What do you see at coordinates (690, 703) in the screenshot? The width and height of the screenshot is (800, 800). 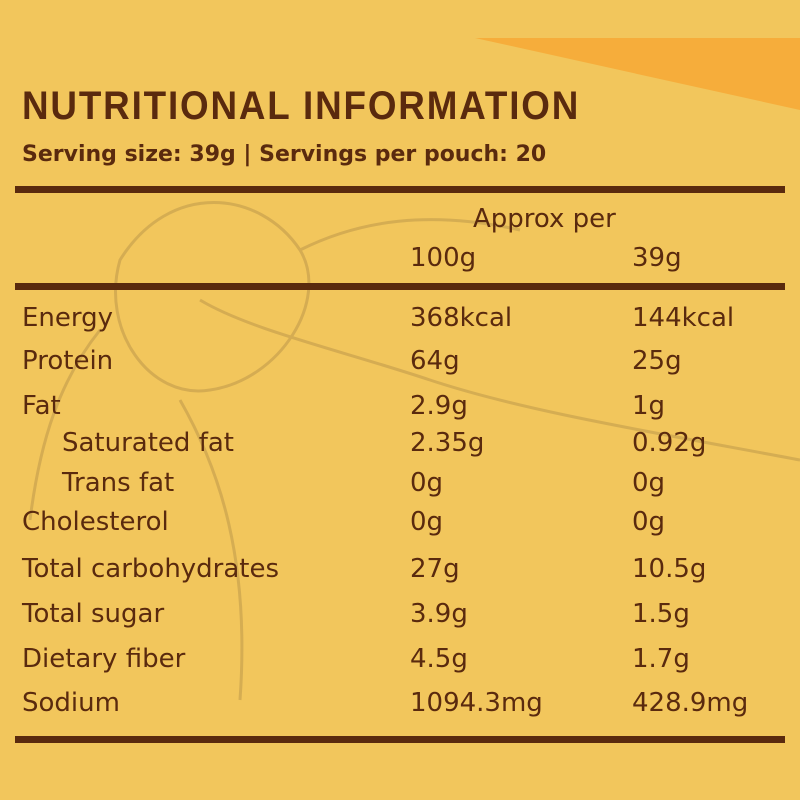 I see `value: 428.9mg` at bounding box center [690, 703].